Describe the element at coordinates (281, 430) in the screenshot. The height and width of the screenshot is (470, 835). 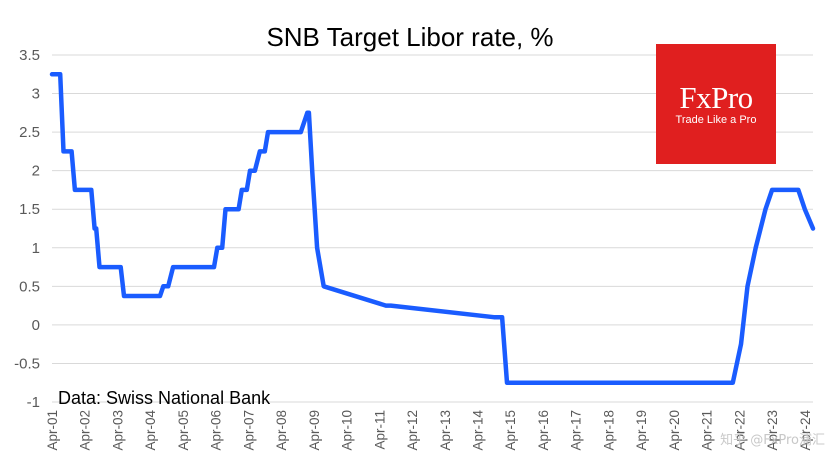
I see `x-tick-label: Apr-08` at that location.